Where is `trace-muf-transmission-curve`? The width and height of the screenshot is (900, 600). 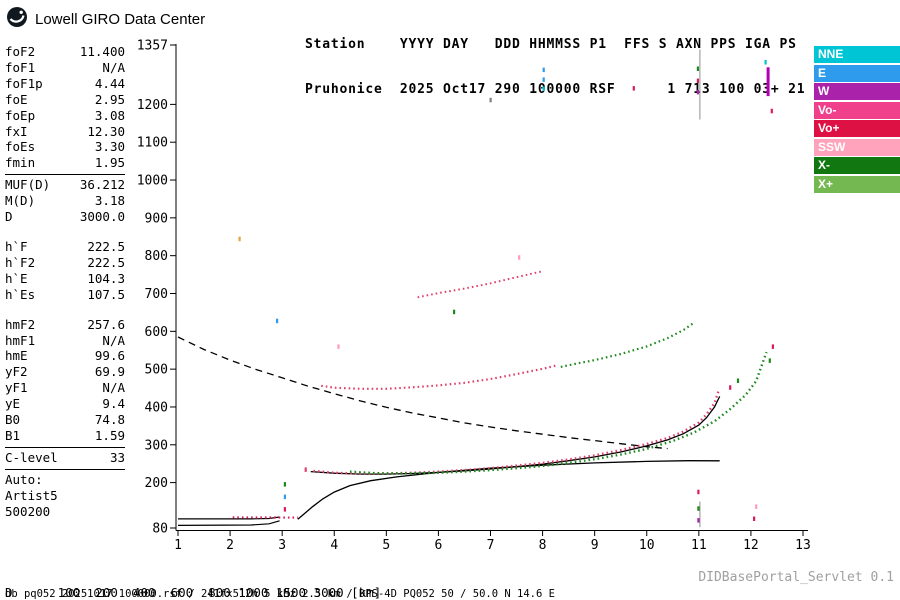 trace-muf-transmission-curve is located at coordinates (422, 393).